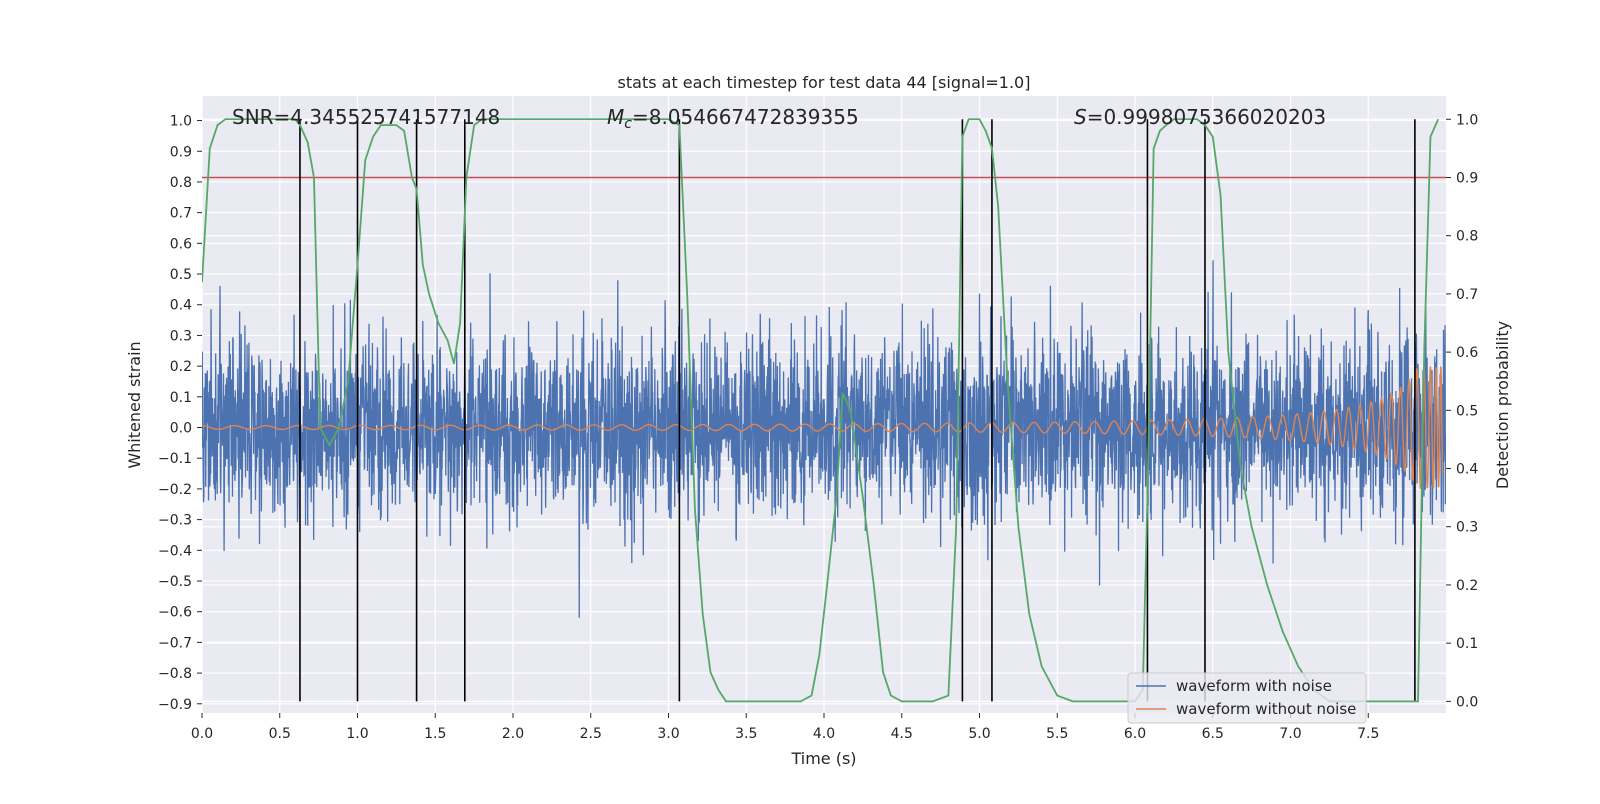 The width and height of the screenshot is (1600, 804). I want to click on s-symbol: S, so click(1080, 117).